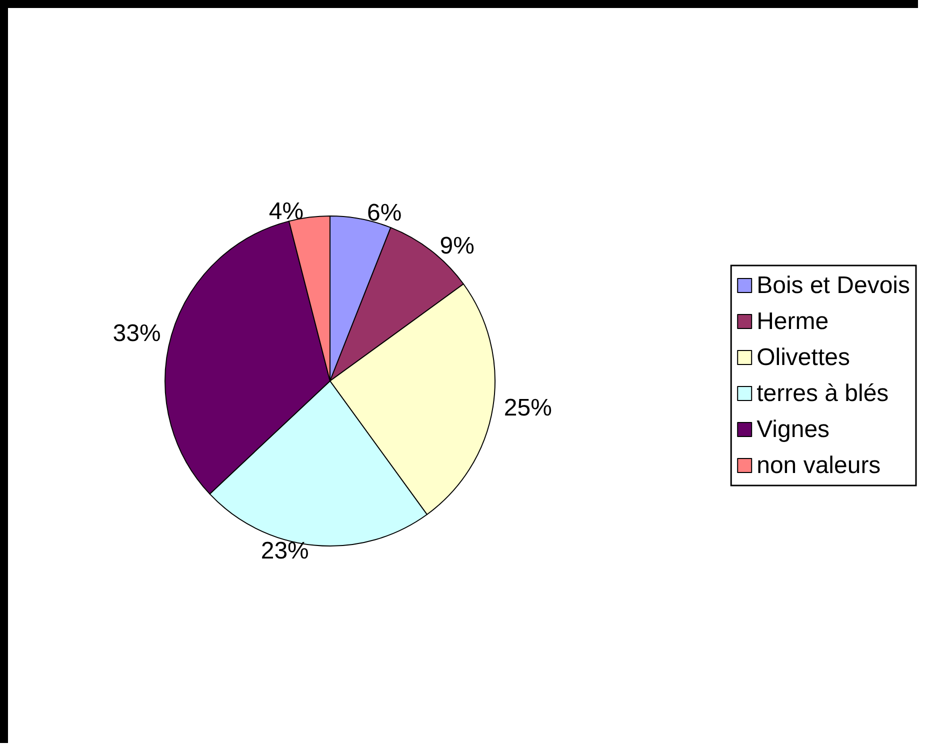 This screenshot has height=751, width=926. What do you see at coordinates (286, 211) in the screenshot?
I see `data-label: 4%` at bounding box center [286, 211].